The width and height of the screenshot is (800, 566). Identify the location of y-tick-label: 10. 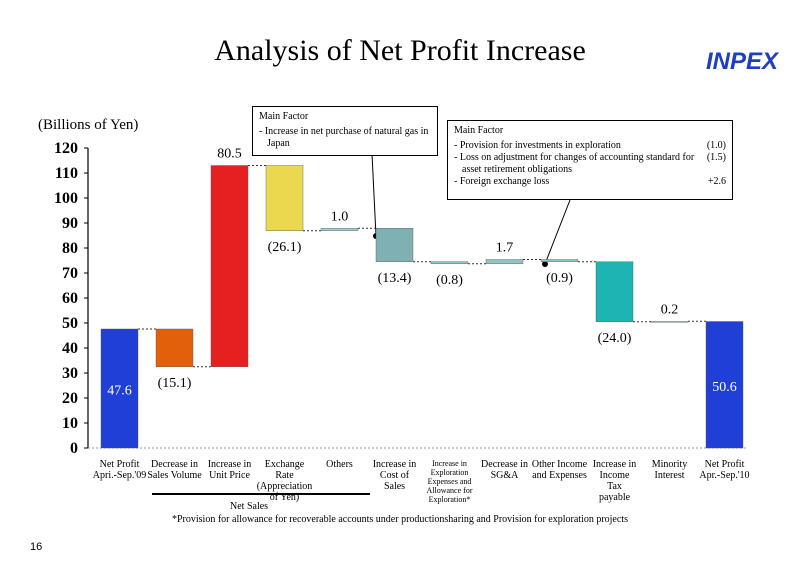
(70, 423).